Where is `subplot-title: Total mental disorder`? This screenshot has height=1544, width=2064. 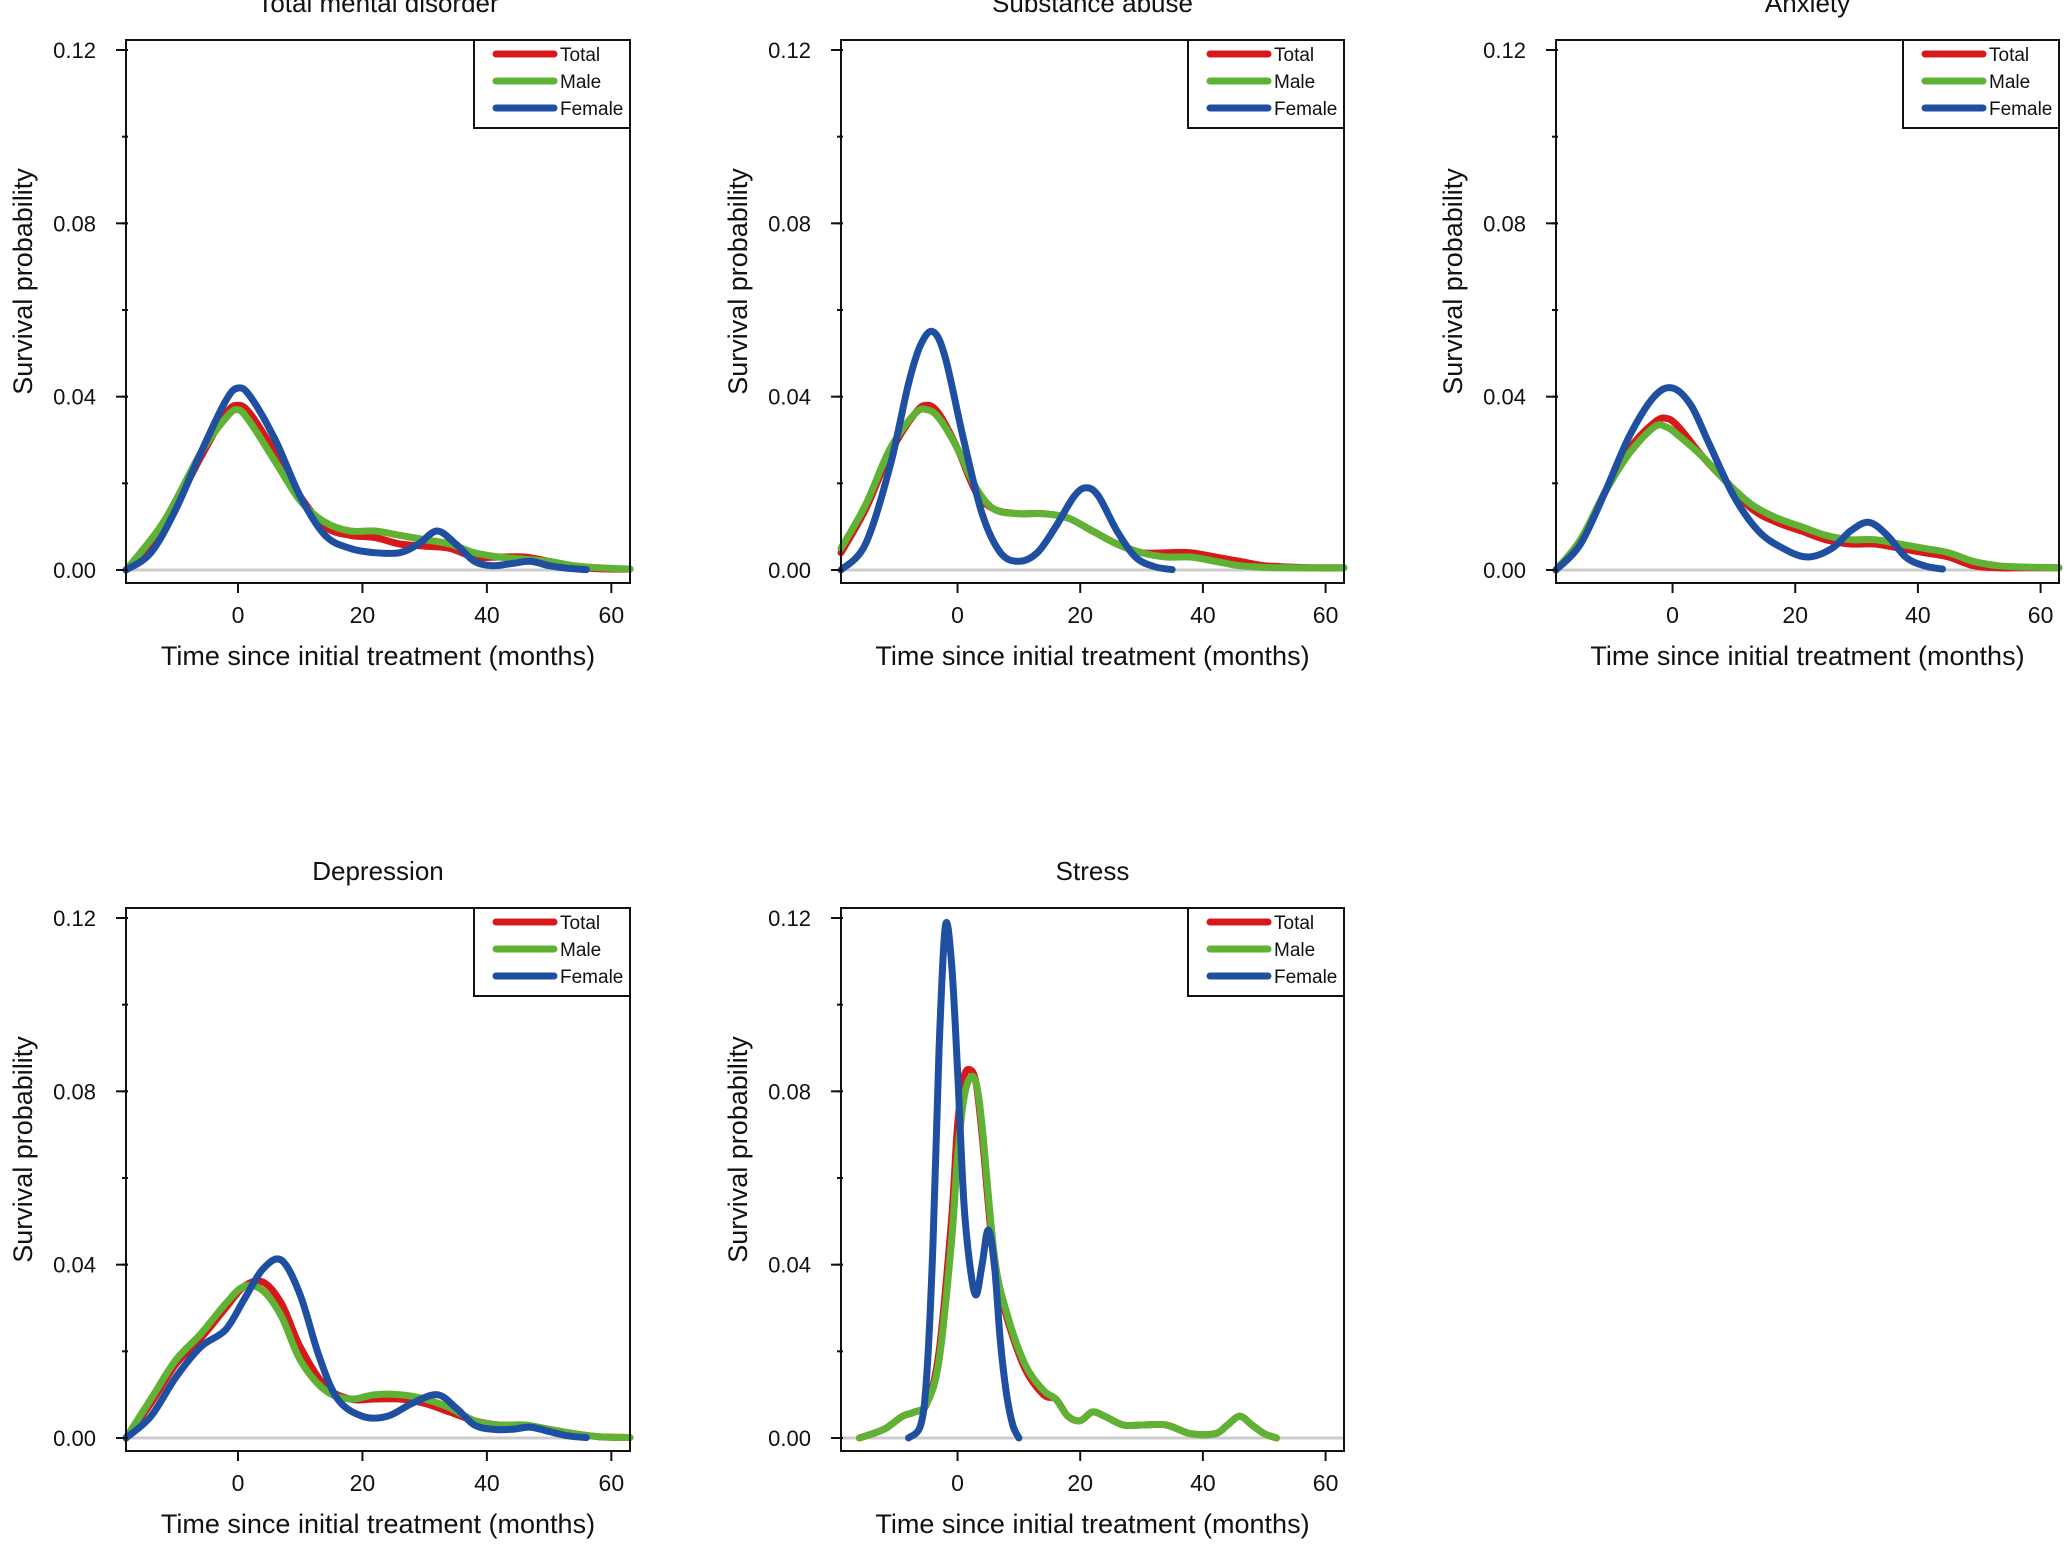
subplot-title: Total mental disorder is located at coordinates (378, 9).